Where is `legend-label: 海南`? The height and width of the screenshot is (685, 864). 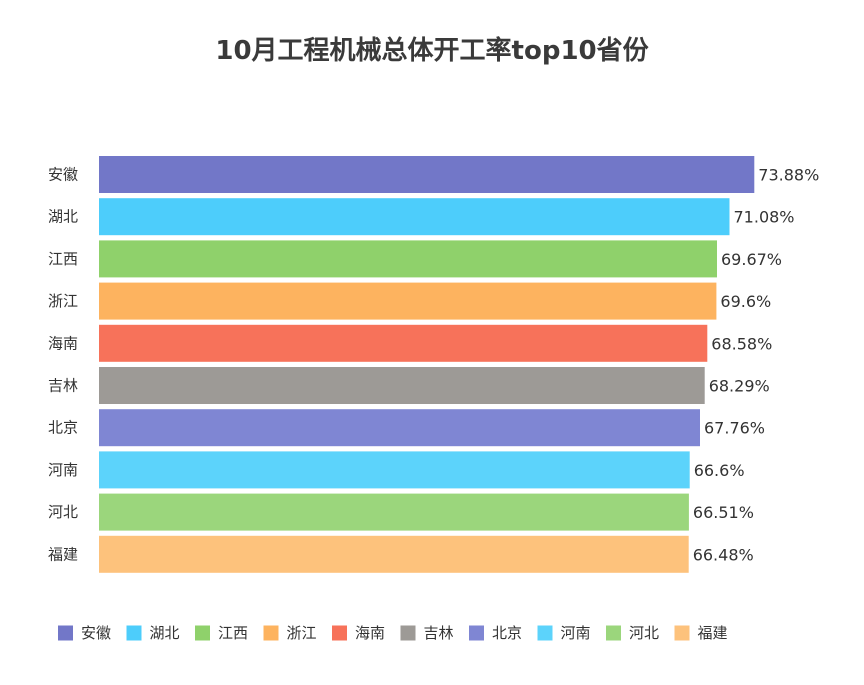 legend-label: 海南 is located at coordinates (370, 633).